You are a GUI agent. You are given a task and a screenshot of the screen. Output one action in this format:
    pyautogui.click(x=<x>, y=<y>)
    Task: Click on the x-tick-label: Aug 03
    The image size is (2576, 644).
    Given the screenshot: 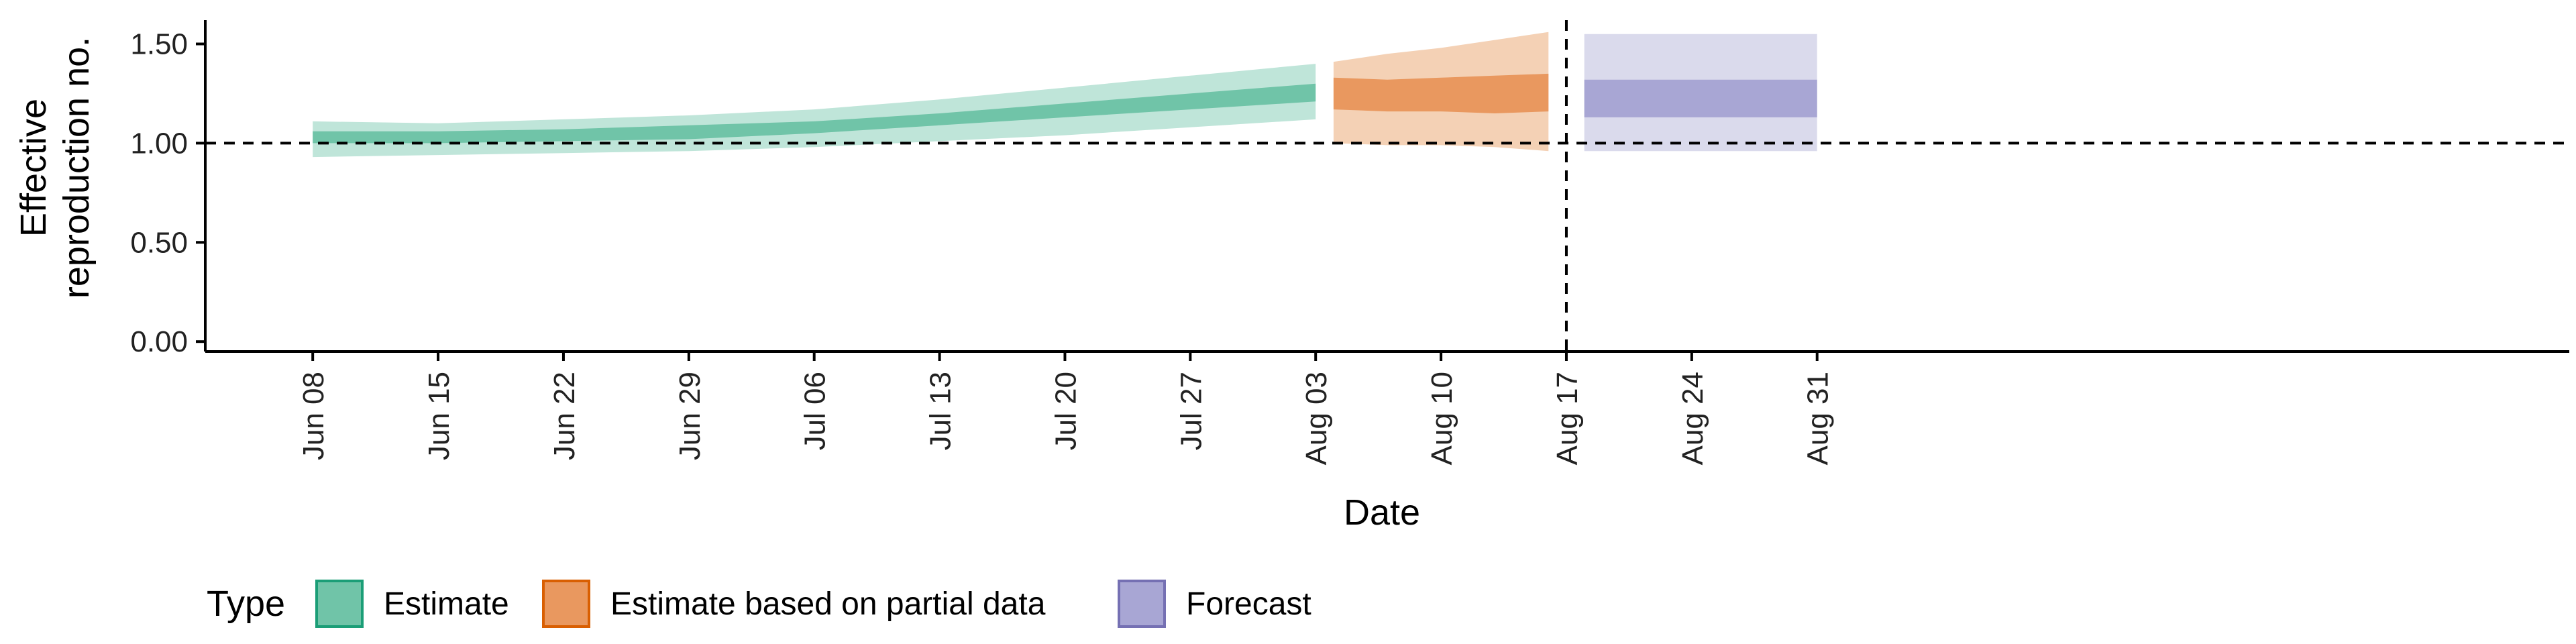 What is the action you would take?
    pyautogui.click(x=1316, y=418)
    